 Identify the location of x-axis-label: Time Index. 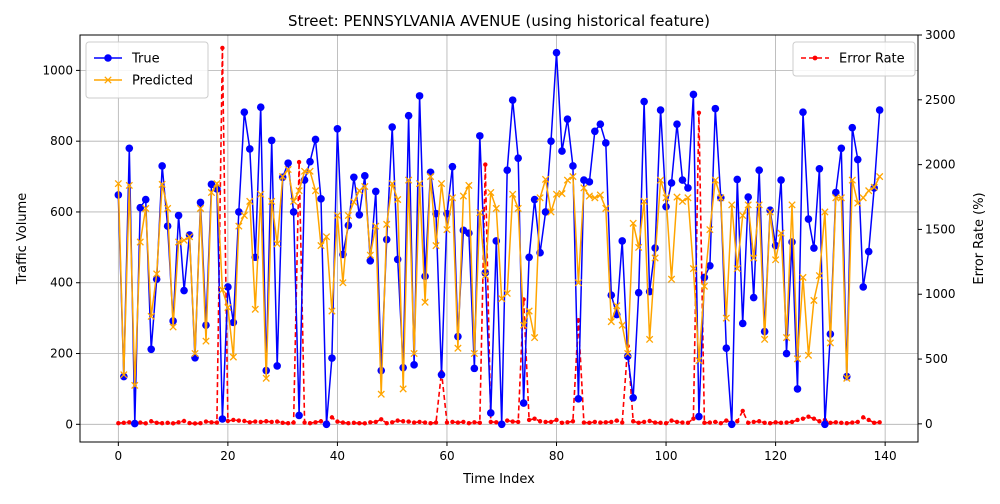
(498, 479).